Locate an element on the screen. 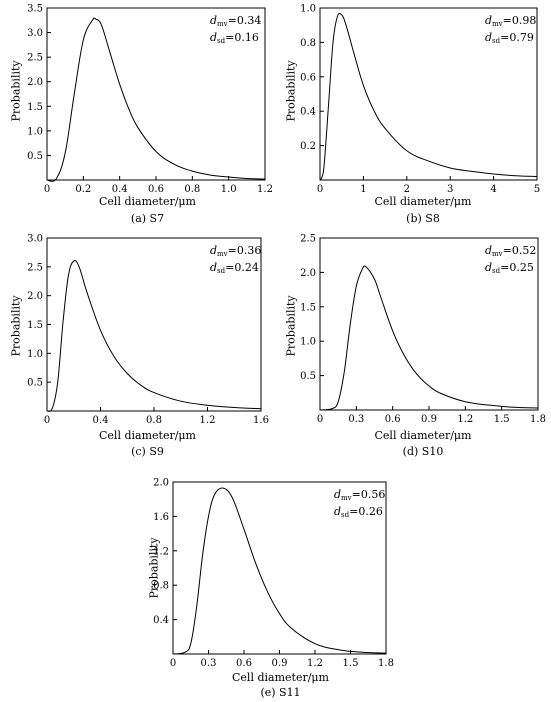  y-tick-label: 1.2 is located at coordinates (161, 551).